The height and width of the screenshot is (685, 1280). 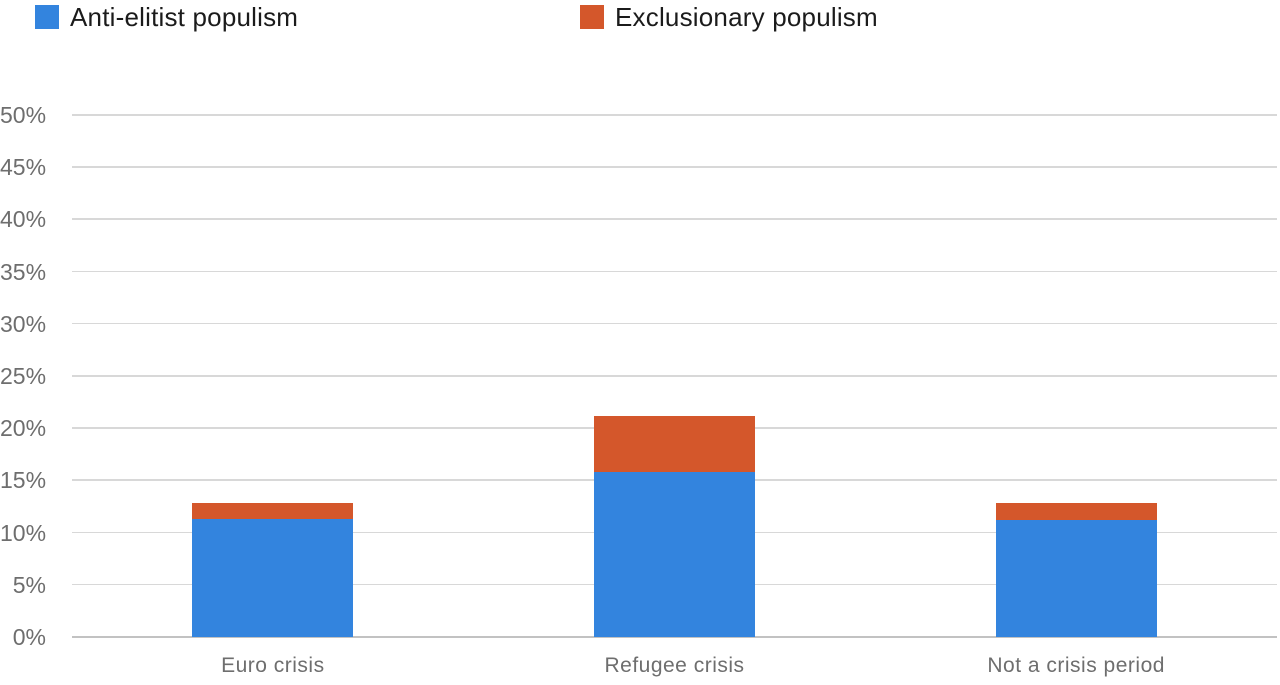 I want to click on x-axis-label-not-a-crisis-period: Not a crisis period, so click(x=1076, y=665).